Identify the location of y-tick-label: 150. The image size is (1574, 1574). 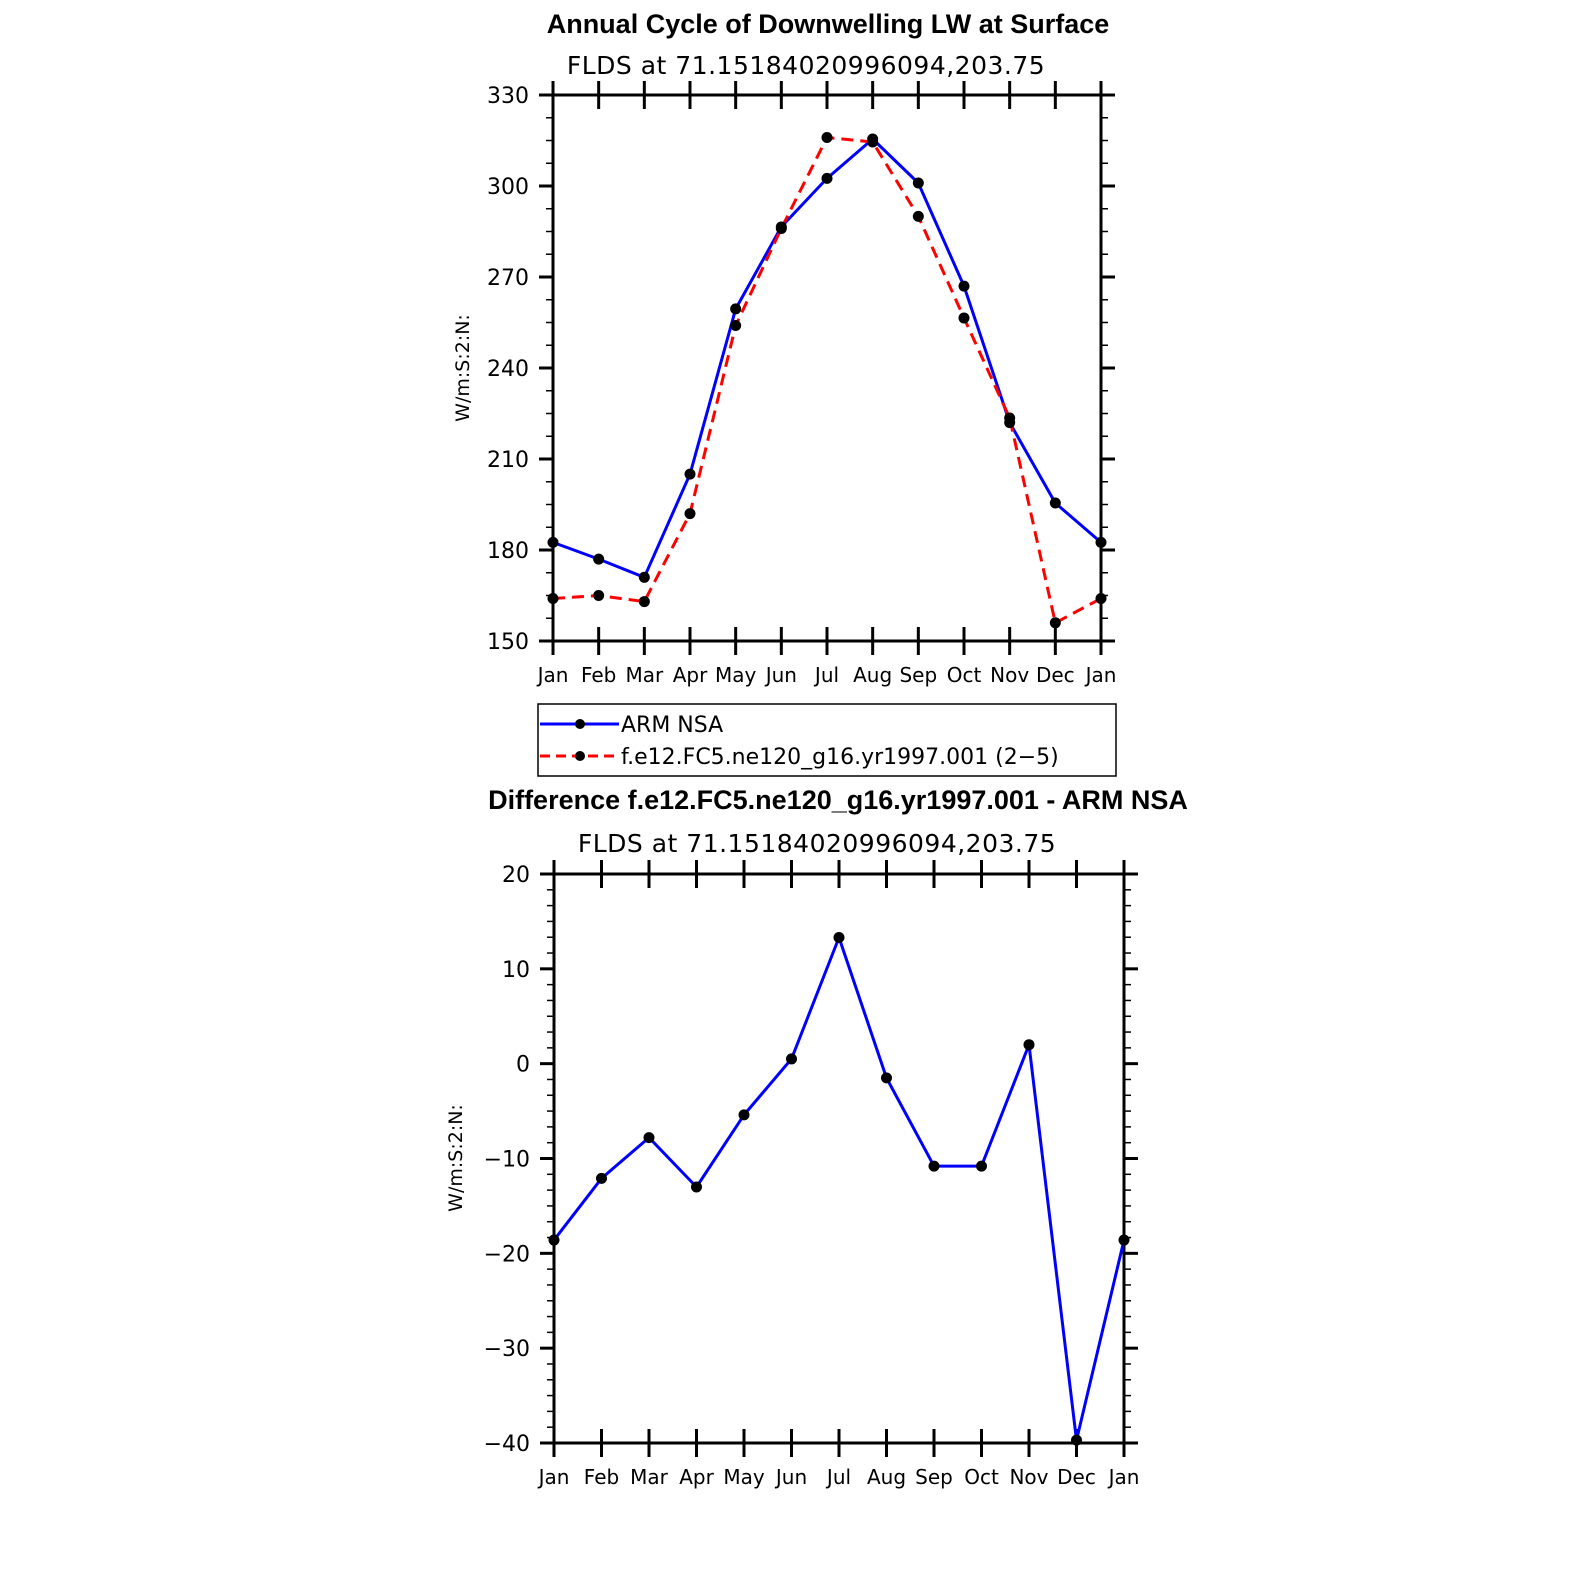
(508, 642).